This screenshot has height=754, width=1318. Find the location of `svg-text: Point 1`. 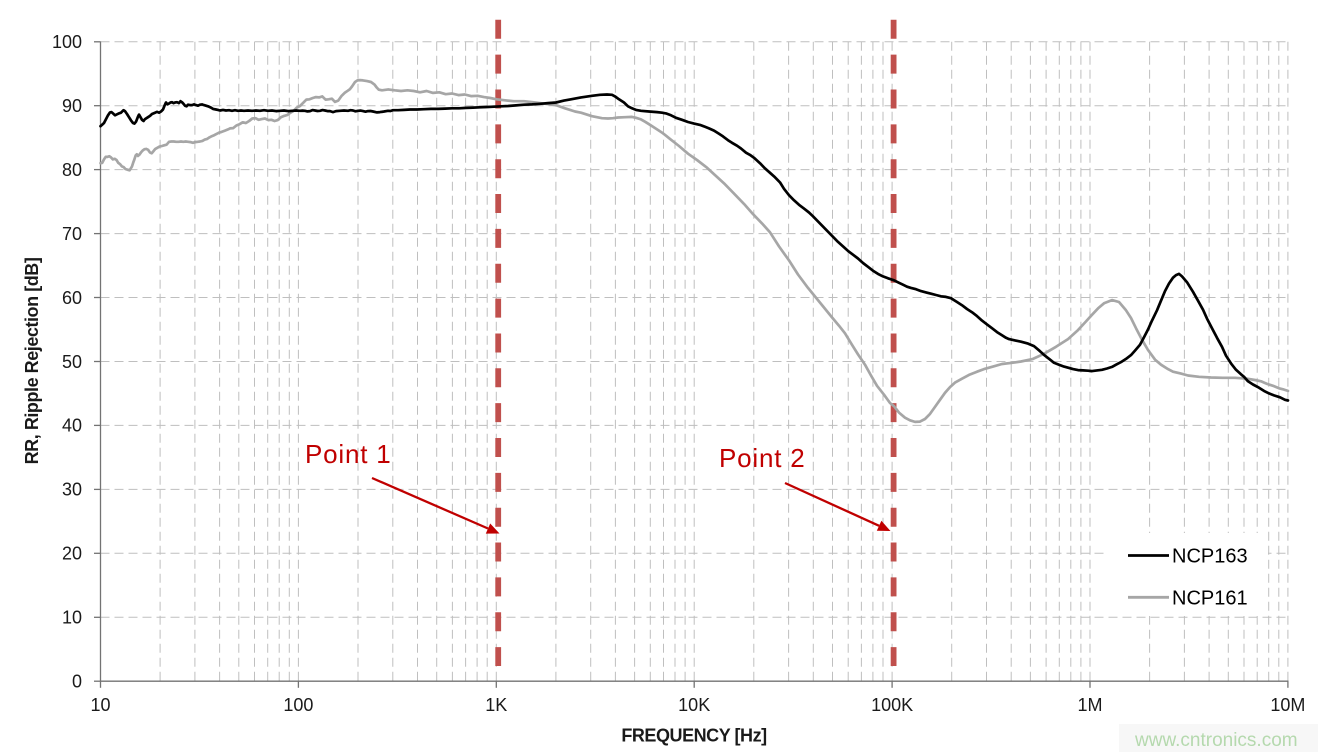

svg-text: Point 1 is located at coordinates (348, 454).